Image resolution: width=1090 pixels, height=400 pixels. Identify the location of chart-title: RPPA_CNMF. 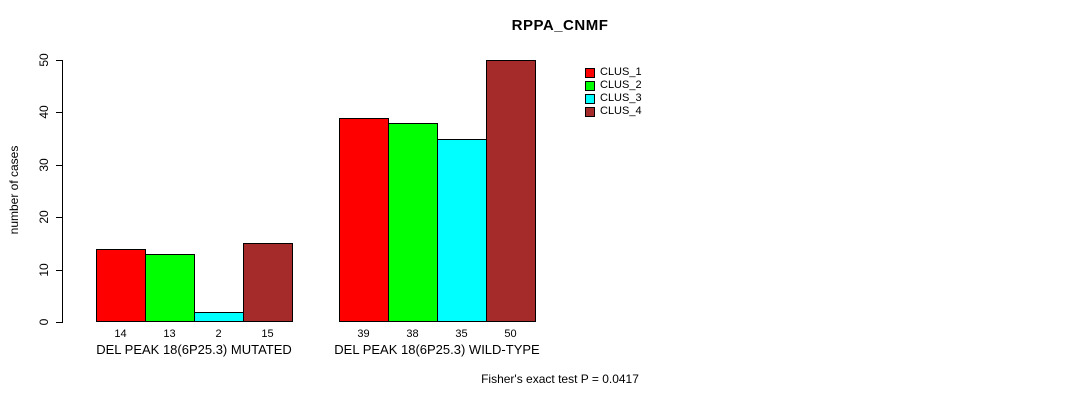
(560, 25).